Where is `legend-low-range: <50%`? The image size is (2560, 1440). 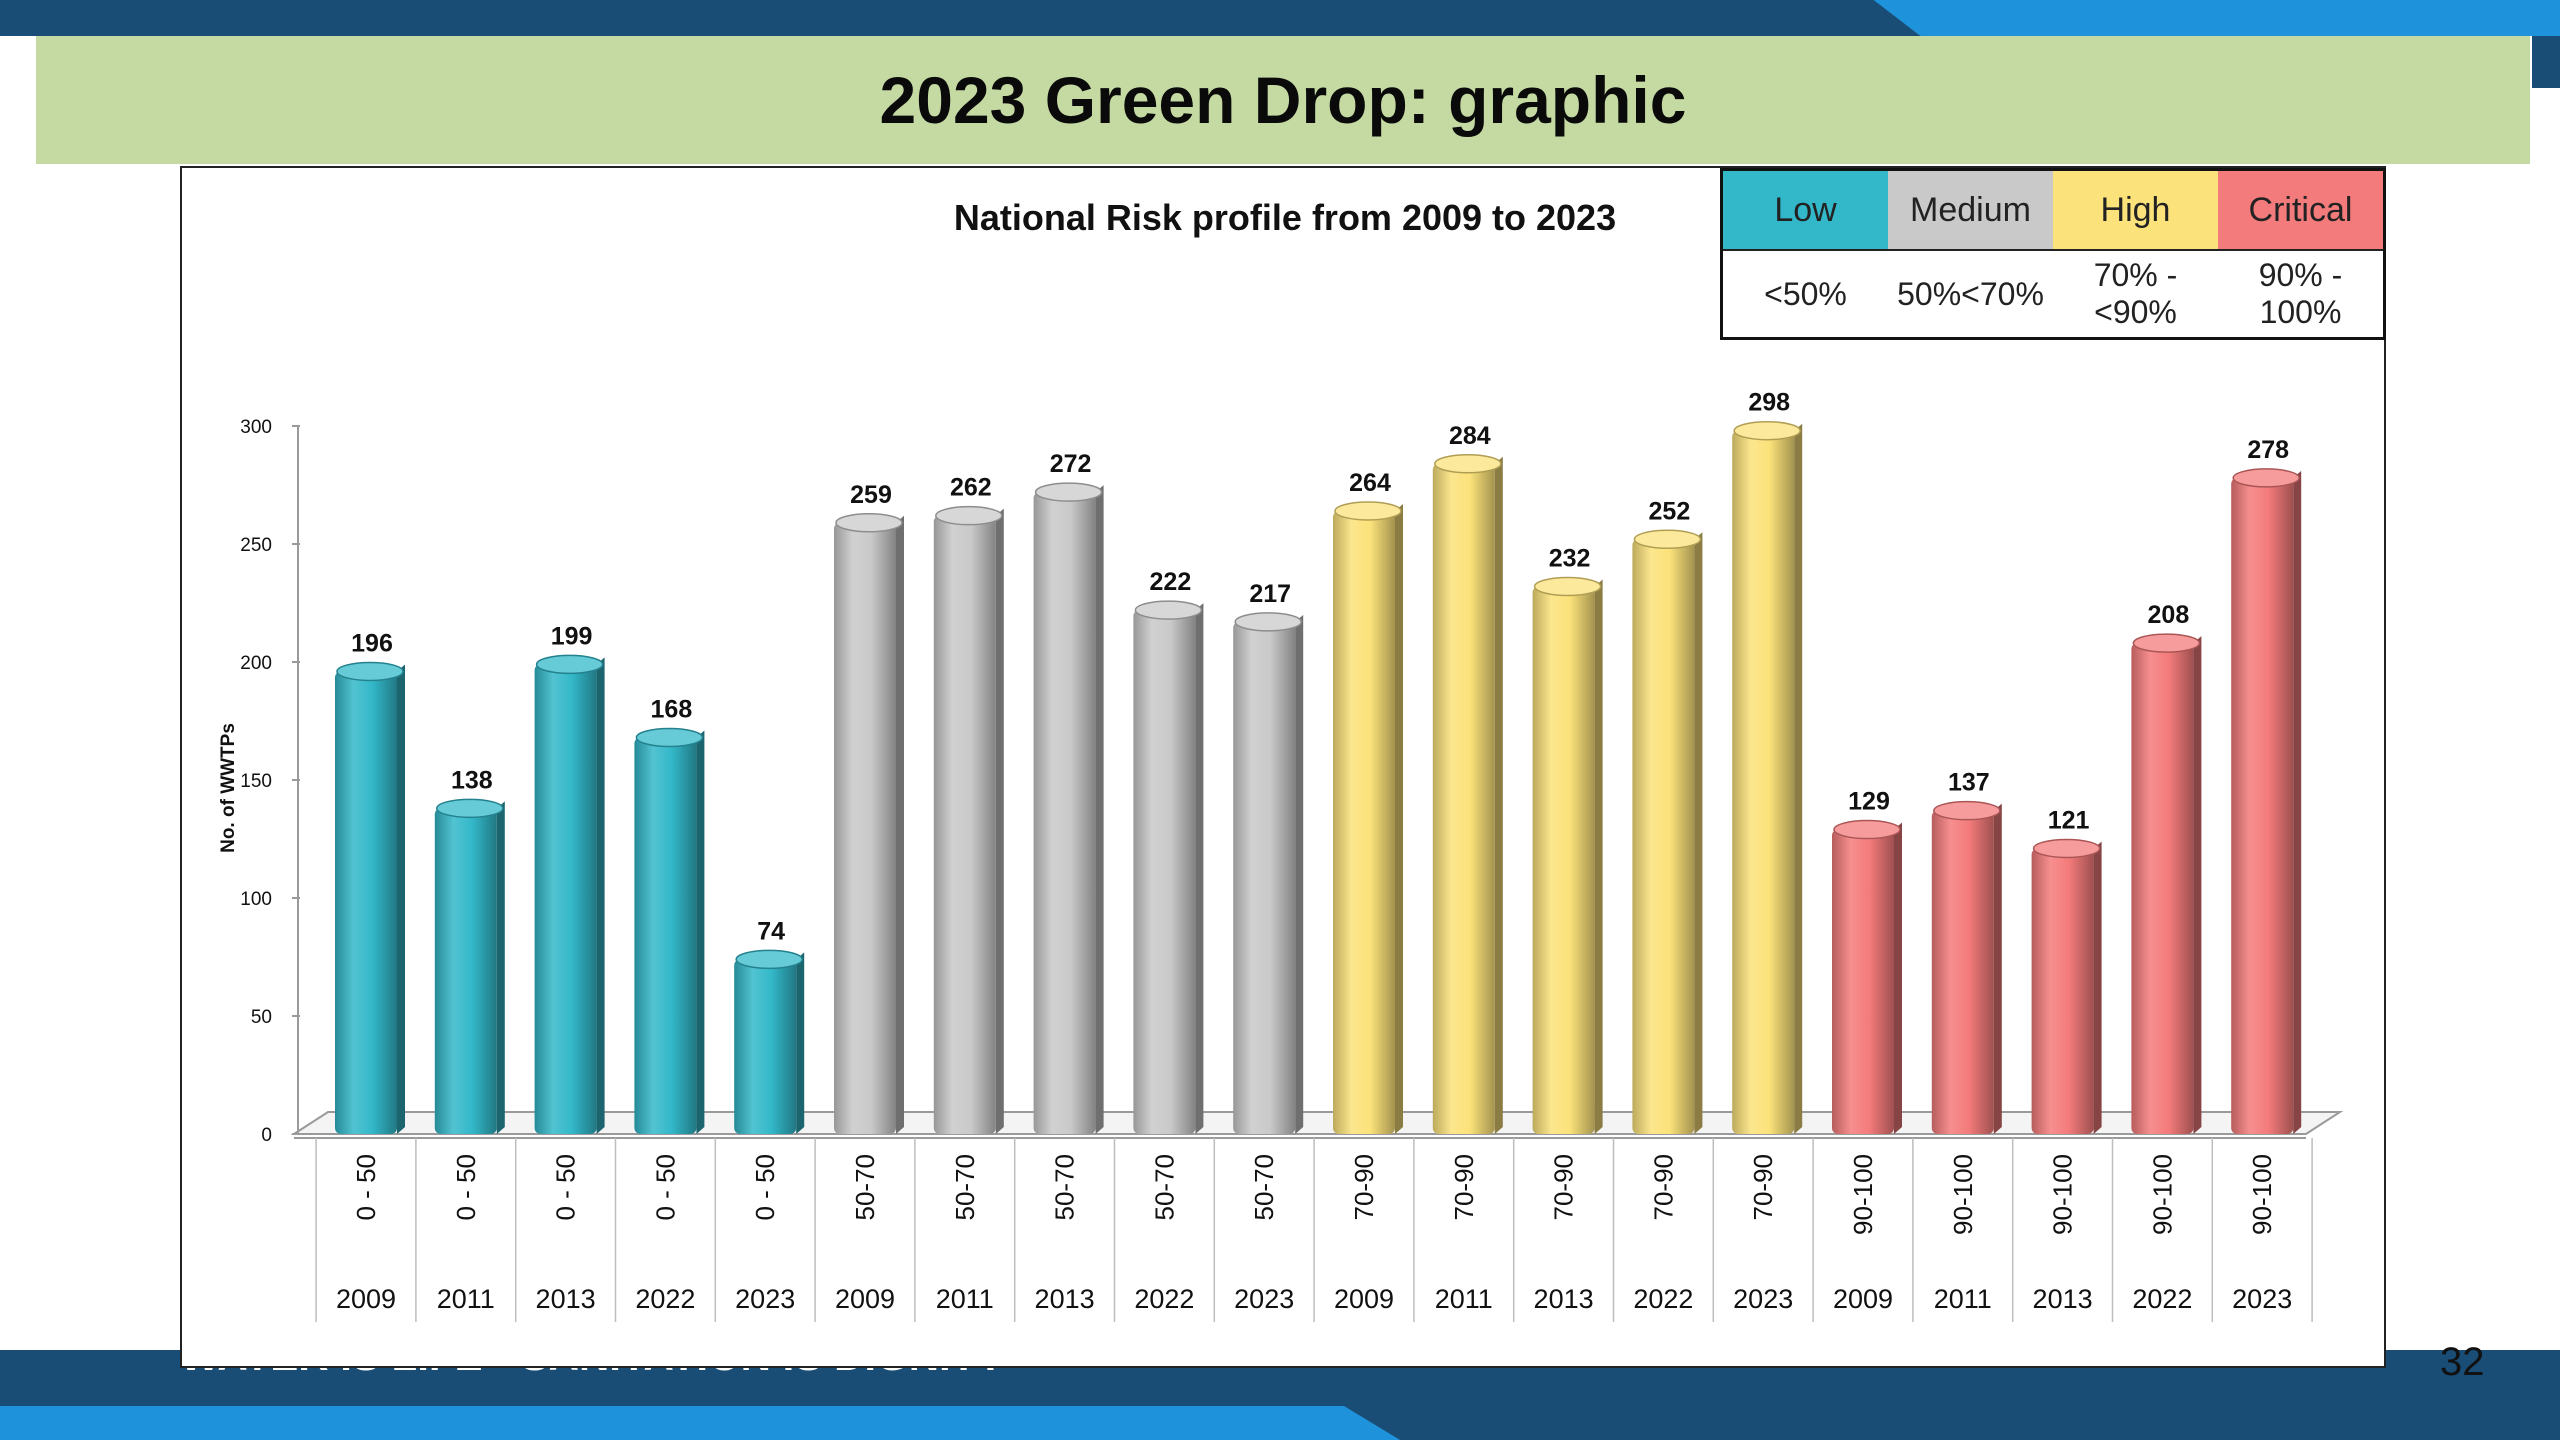
legend-low-range: <50% is located at coordinates (1805, 293).